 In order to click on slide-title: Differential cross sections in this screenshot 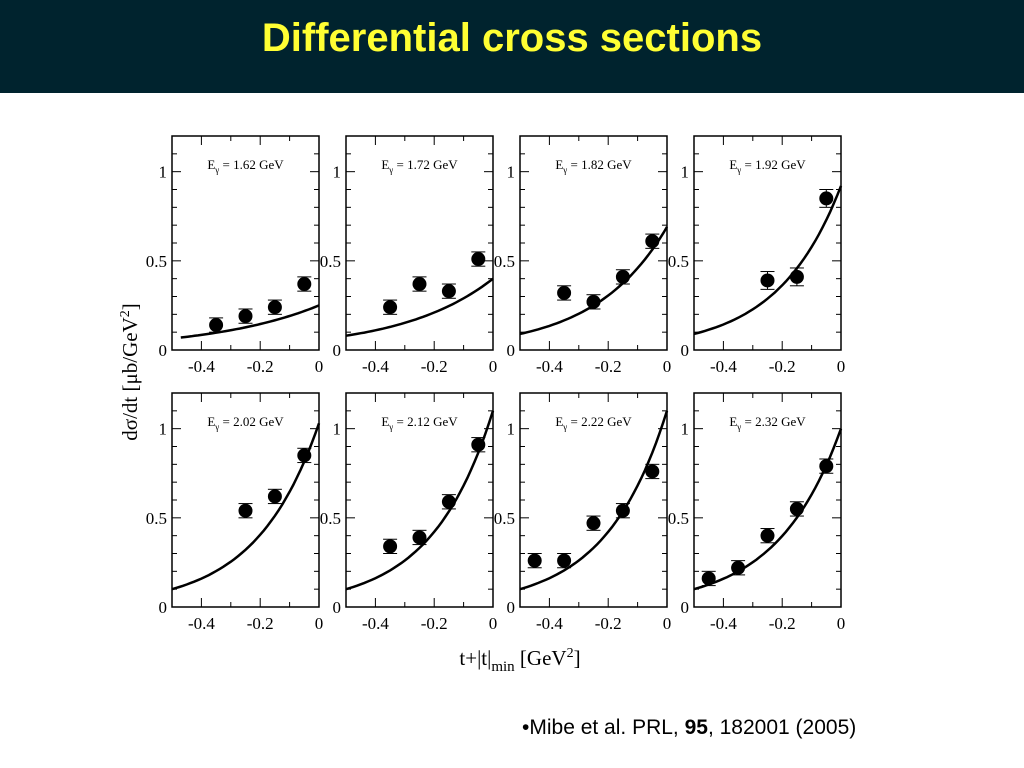, I will do `click(512, 38)`.